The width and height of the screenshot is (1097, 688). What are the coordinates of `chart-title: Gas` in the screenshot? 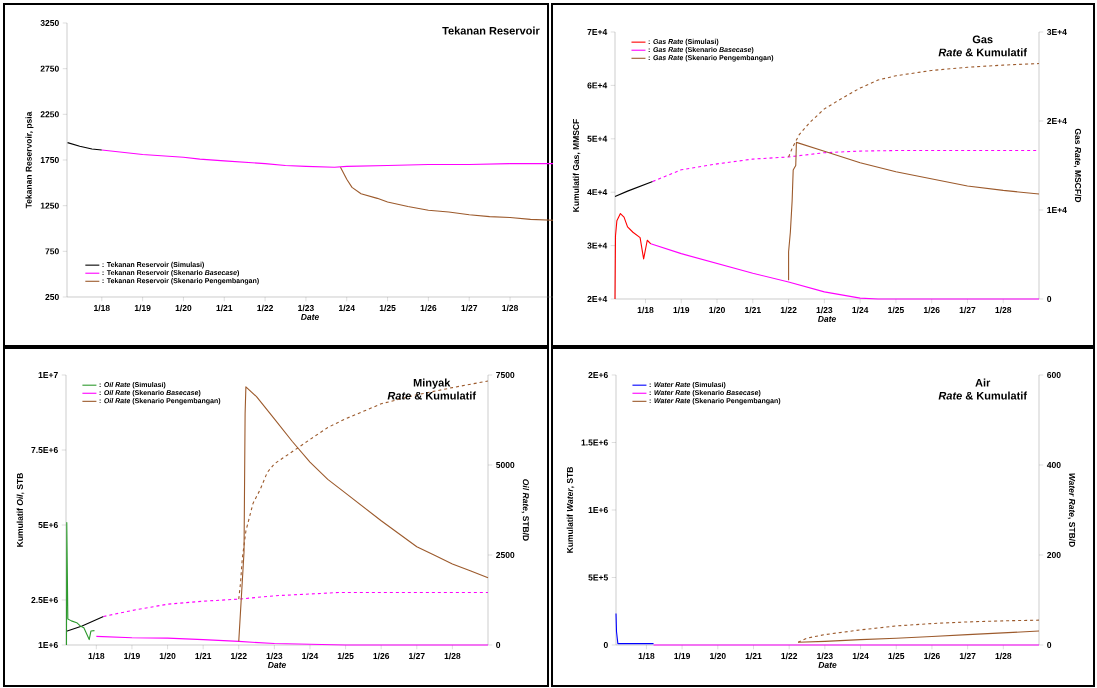 It's located at (982, 39).